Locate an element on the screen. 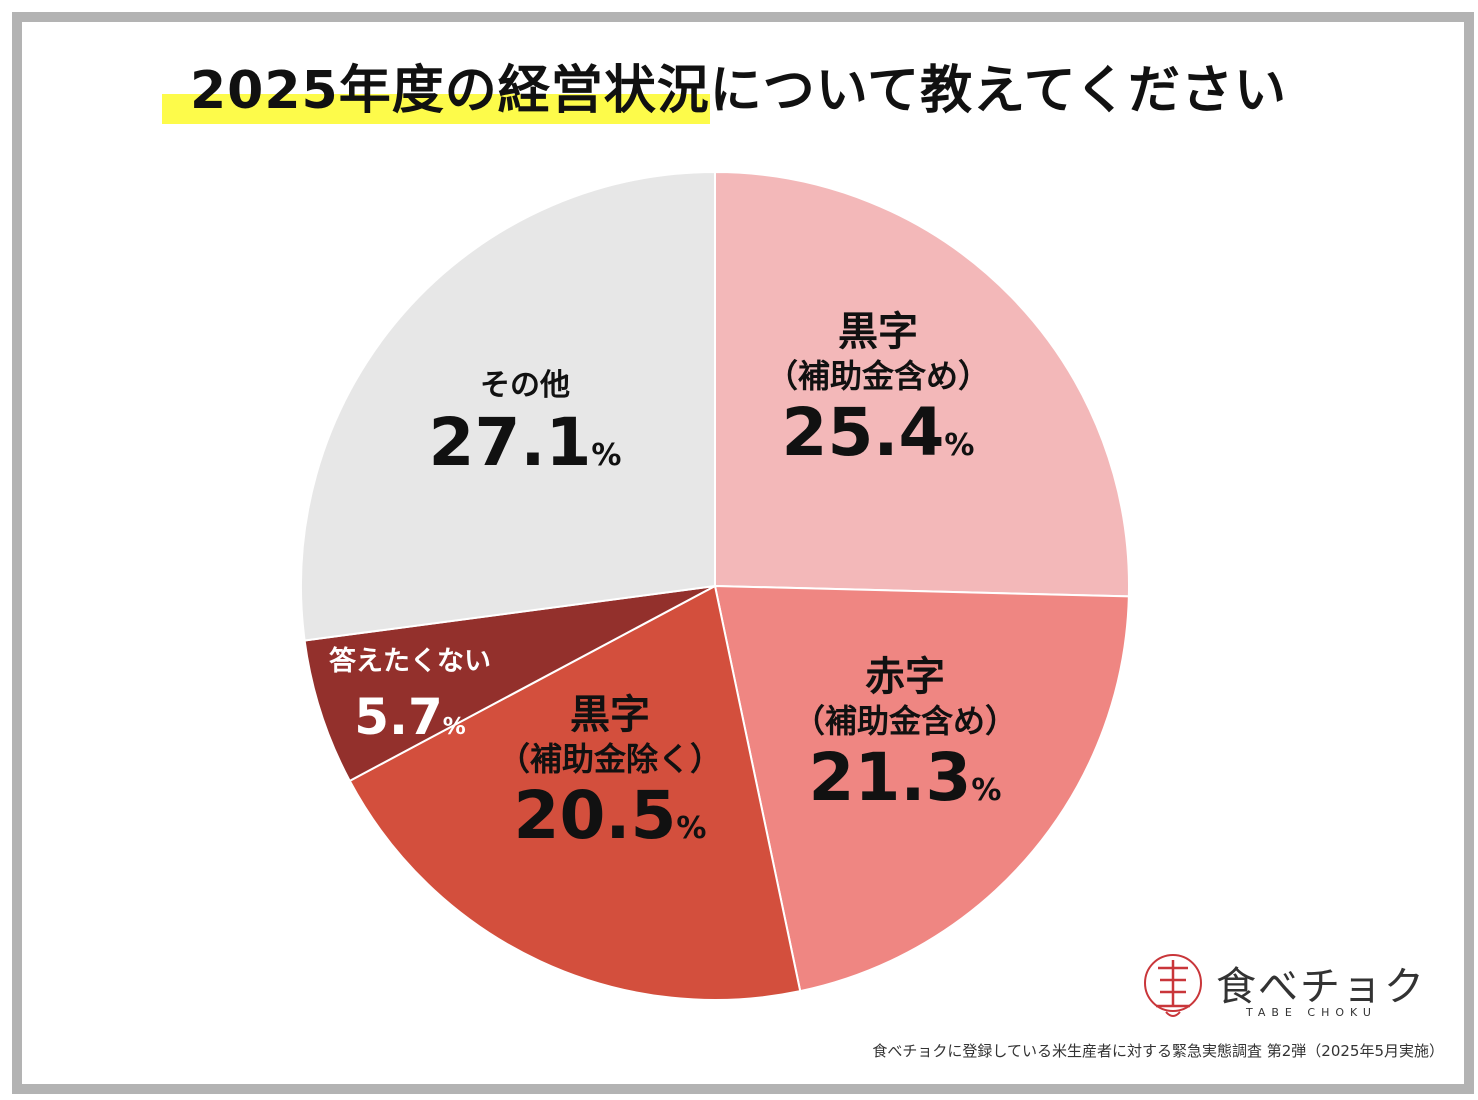  slice-name-label: その他 is located at coordinates (525, 385).